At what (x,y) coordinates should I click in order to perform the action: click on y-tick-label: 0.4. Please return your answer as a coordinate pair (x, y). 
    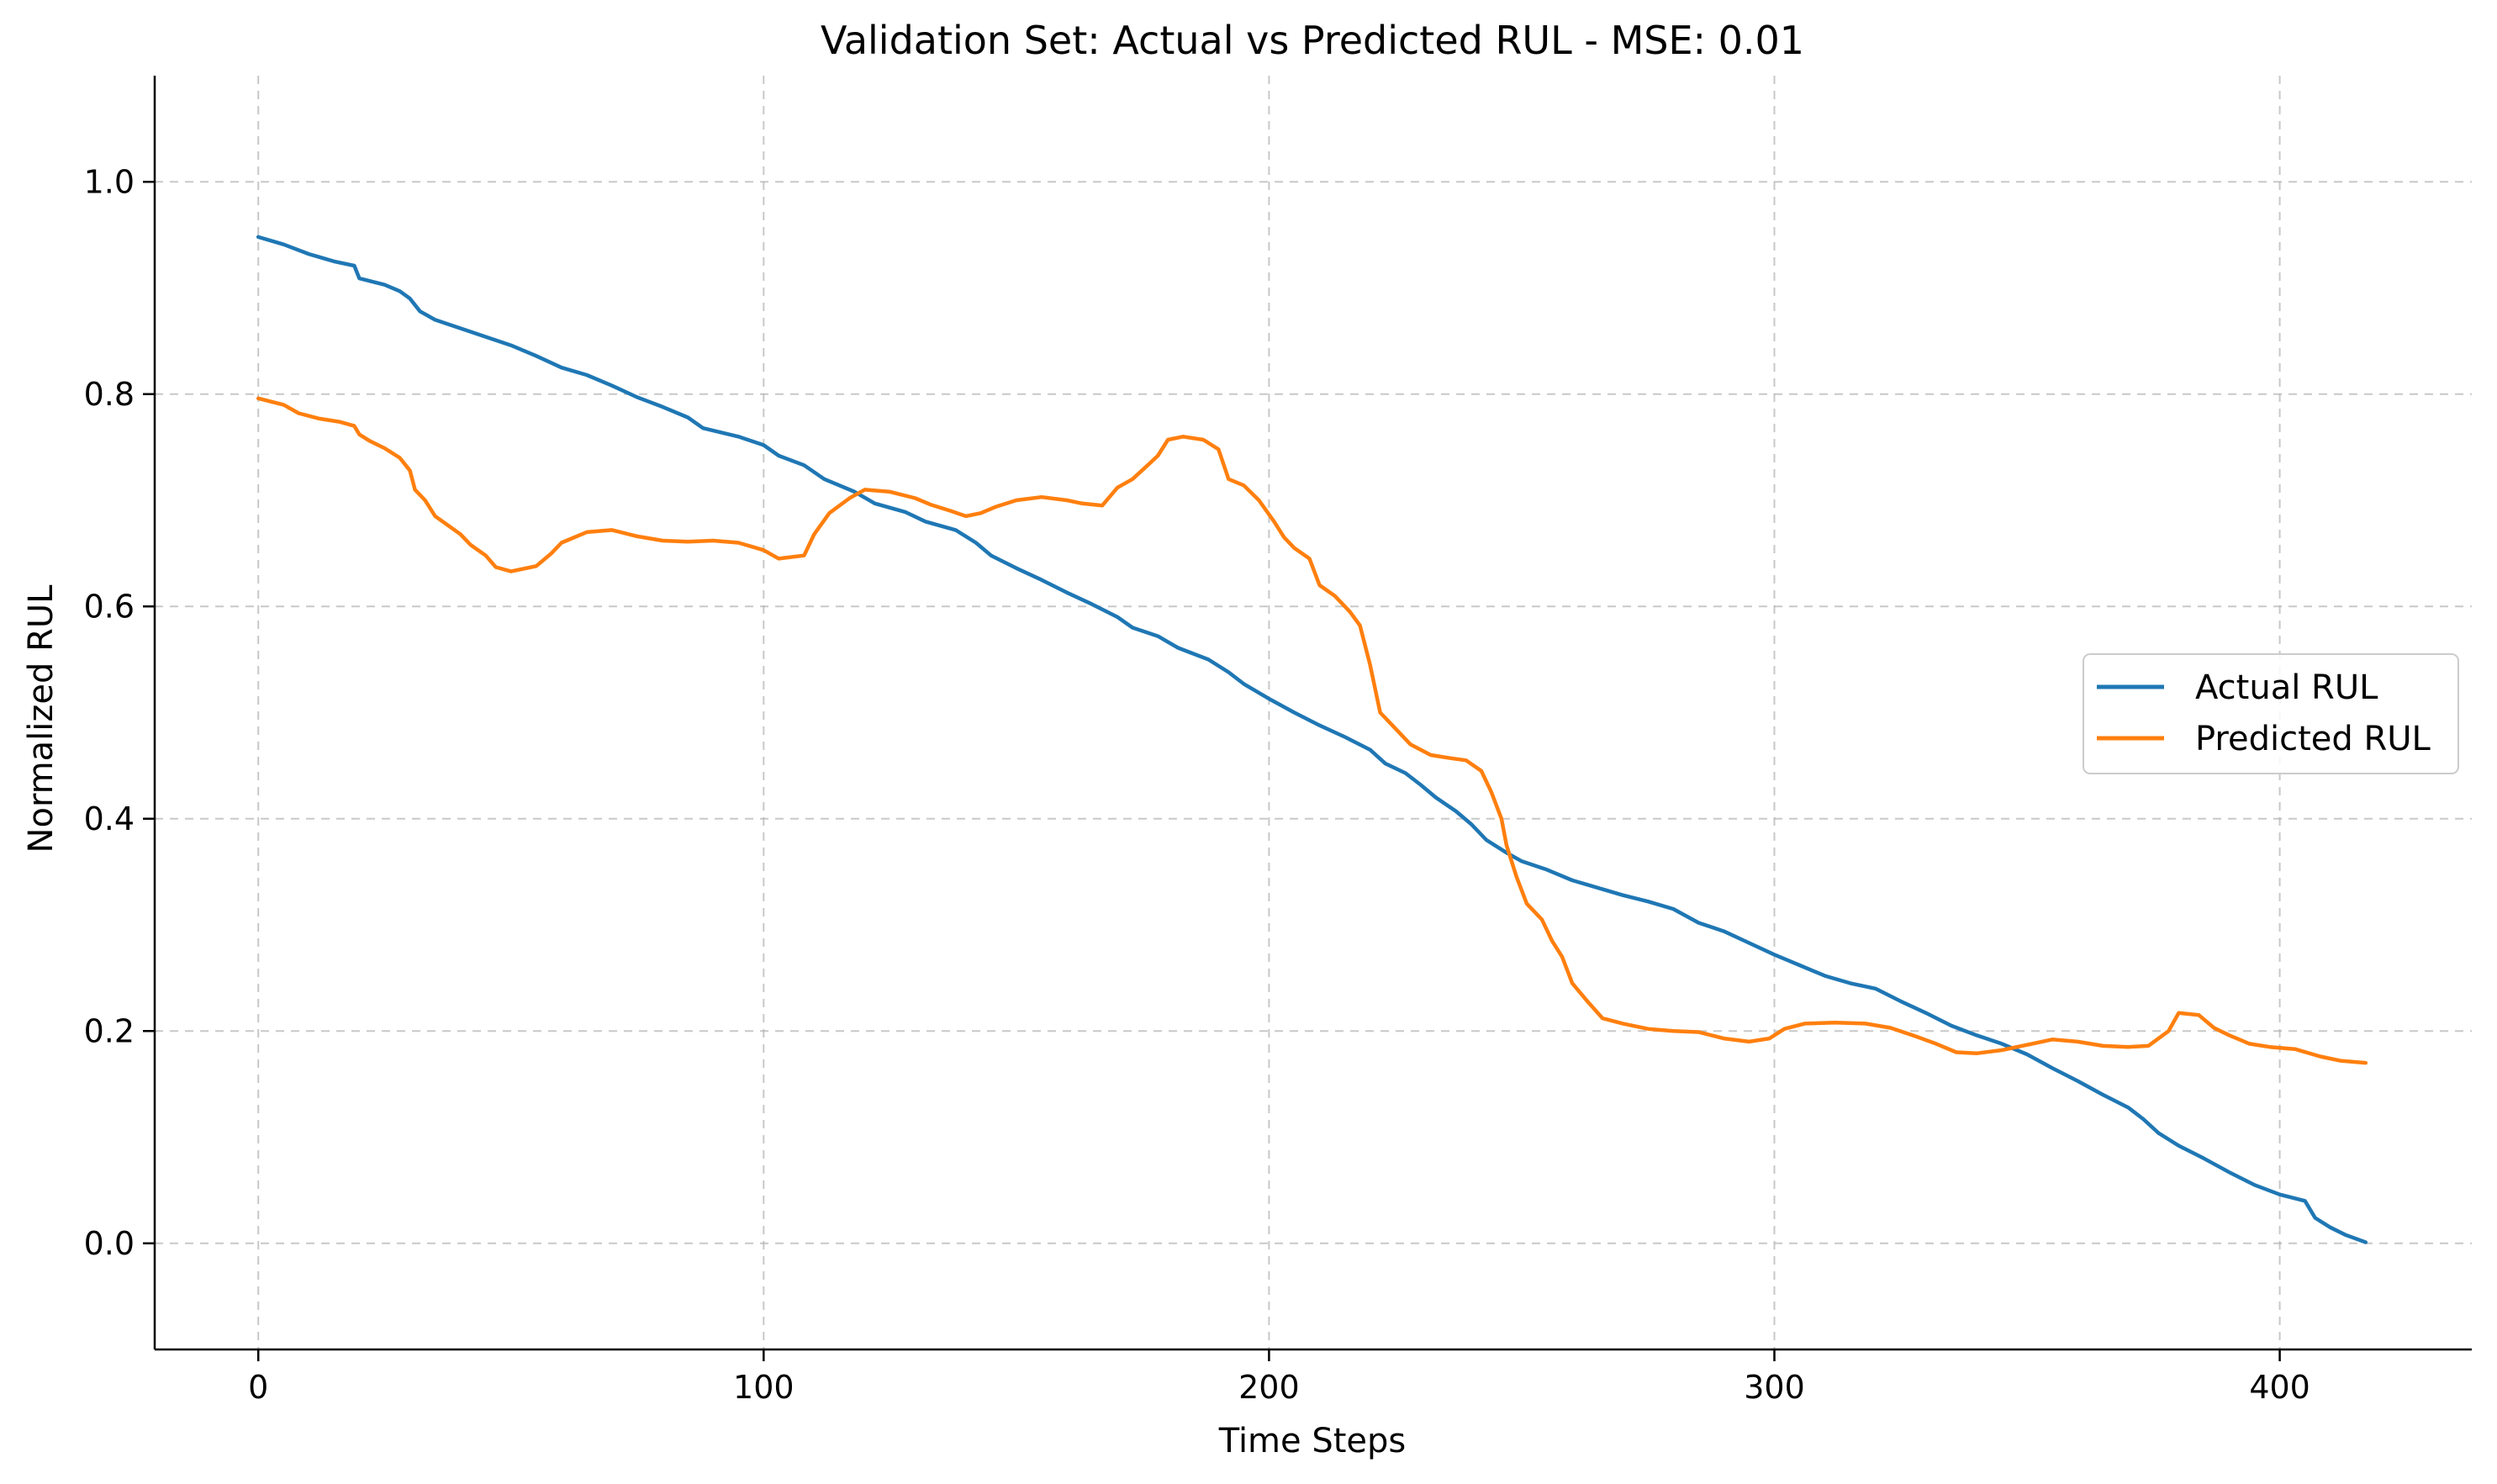
    Looking at the image, I should click on (110, 818).